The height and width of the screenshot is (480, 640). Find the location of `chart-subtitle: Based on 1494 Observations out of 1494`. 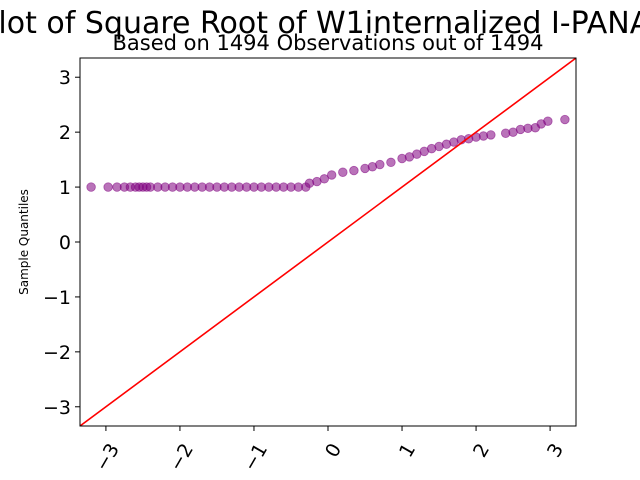

chart-subtitle: Based on 1494 Observations out of 1494 is located at coordinates (327, 43).